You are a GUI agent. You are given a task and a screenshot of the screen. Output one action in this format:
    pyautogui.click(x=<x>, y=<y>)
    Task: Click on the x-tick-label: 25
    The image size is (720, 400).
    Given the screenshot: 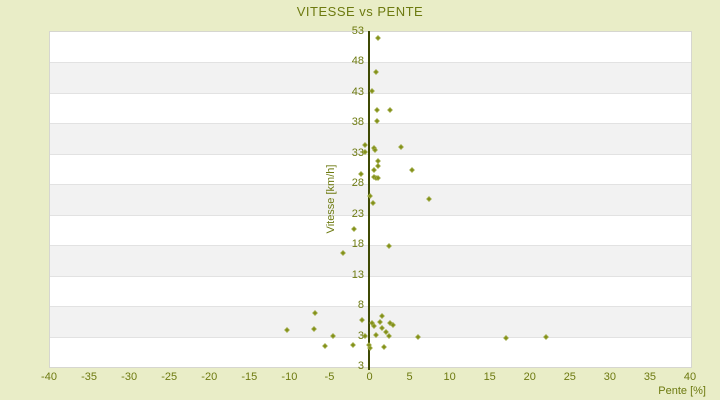 What is the action you would take?
    pyautogui.click(x=569, y=377)
    